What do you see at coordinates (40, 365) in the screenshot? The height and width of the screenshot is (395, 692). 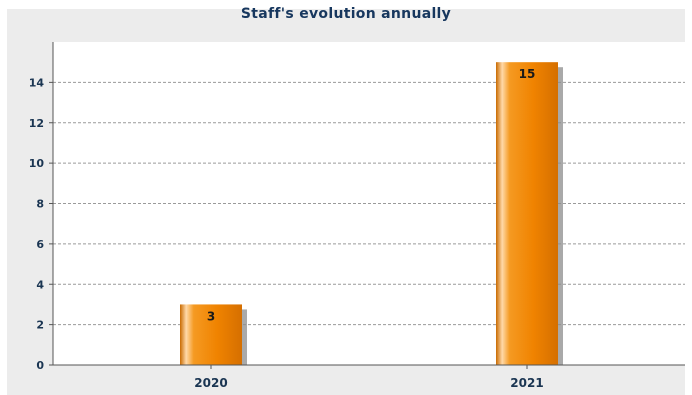 I see `y-tick-label: 0` at bounding box center [40, 365].